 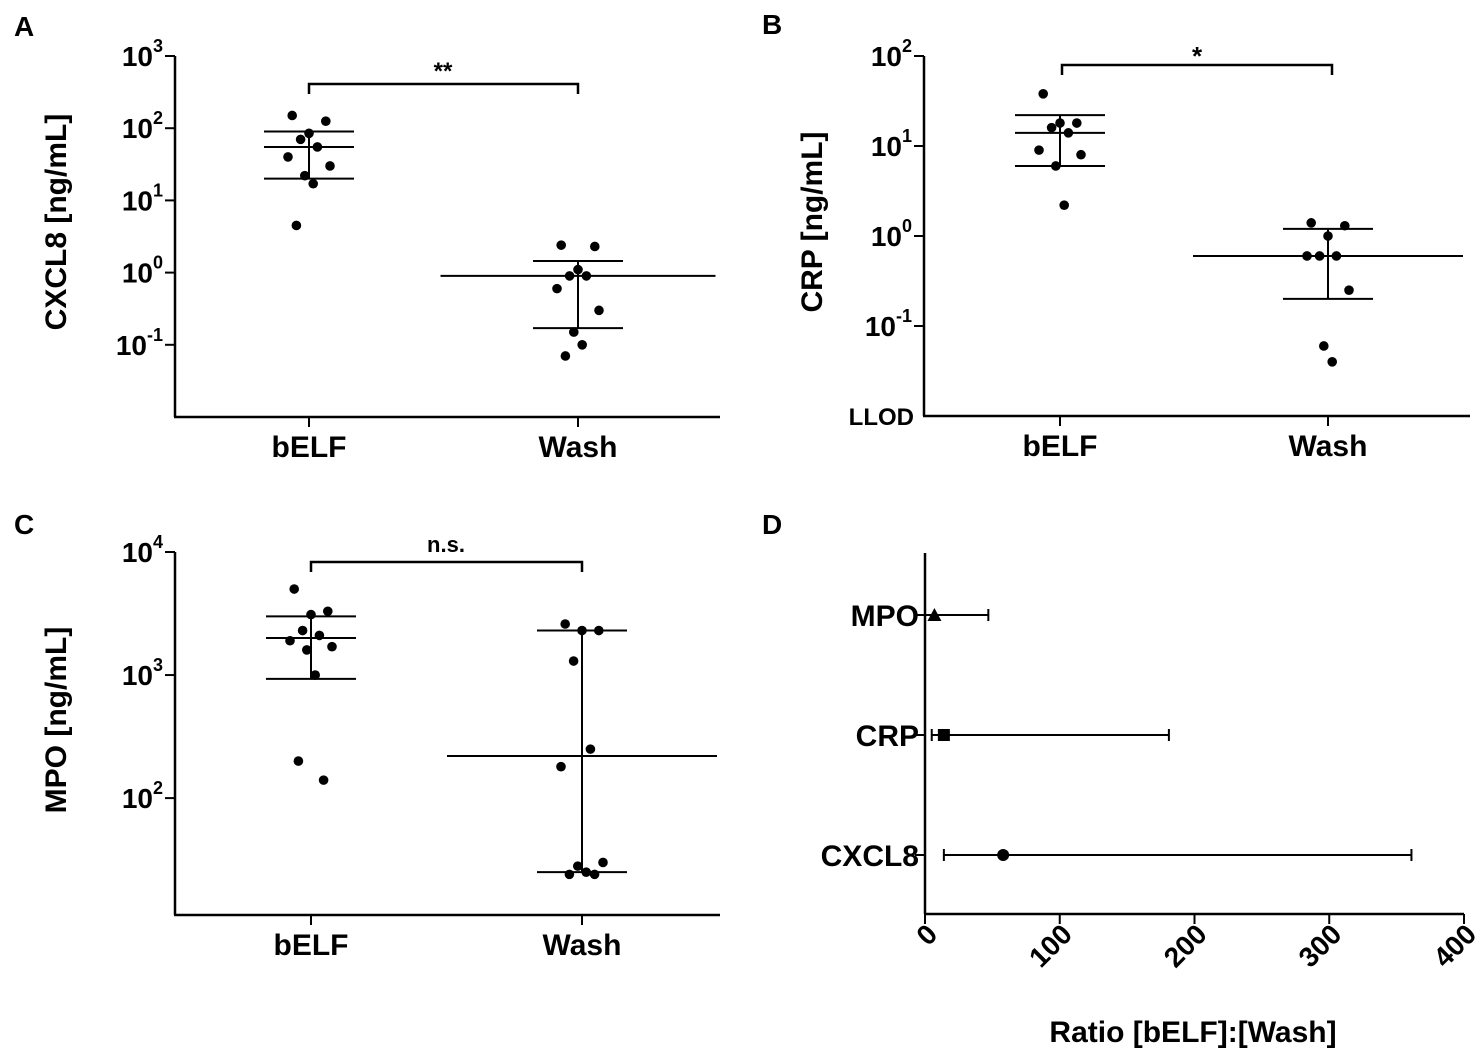 I want to click on y-tick-label-c-0: 10⁴, so click(x=142, y=550).